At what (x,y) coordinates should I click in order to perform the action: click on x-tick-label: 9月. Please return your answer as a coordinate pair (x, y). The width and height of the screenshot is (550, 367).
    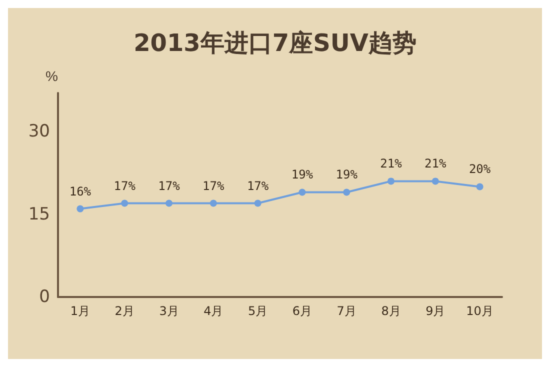
    Looking at the image, I should click on (436, 311).